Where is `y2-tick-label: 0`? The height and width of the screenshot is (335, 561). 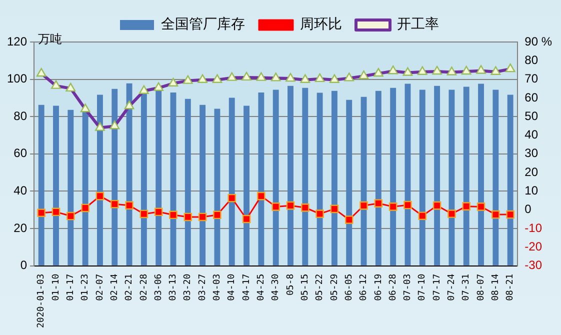 y2-tick-label: 0 is located at coordinates (528, 209).